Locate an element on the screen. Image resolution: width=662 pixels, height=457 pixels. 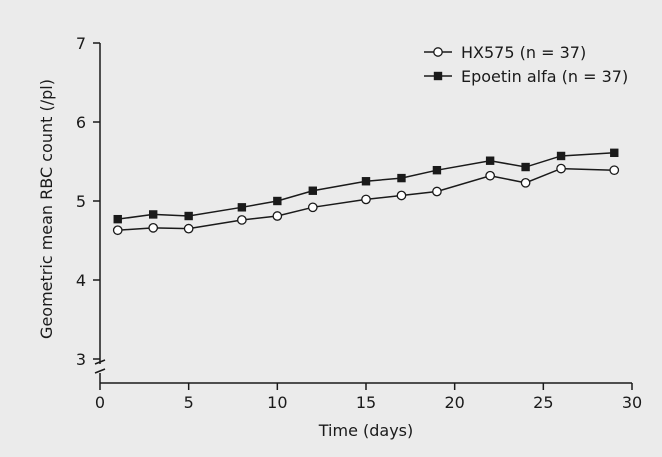
legend-item: Epoetin alfa (n = 37) is located at coordinates (526, 76).